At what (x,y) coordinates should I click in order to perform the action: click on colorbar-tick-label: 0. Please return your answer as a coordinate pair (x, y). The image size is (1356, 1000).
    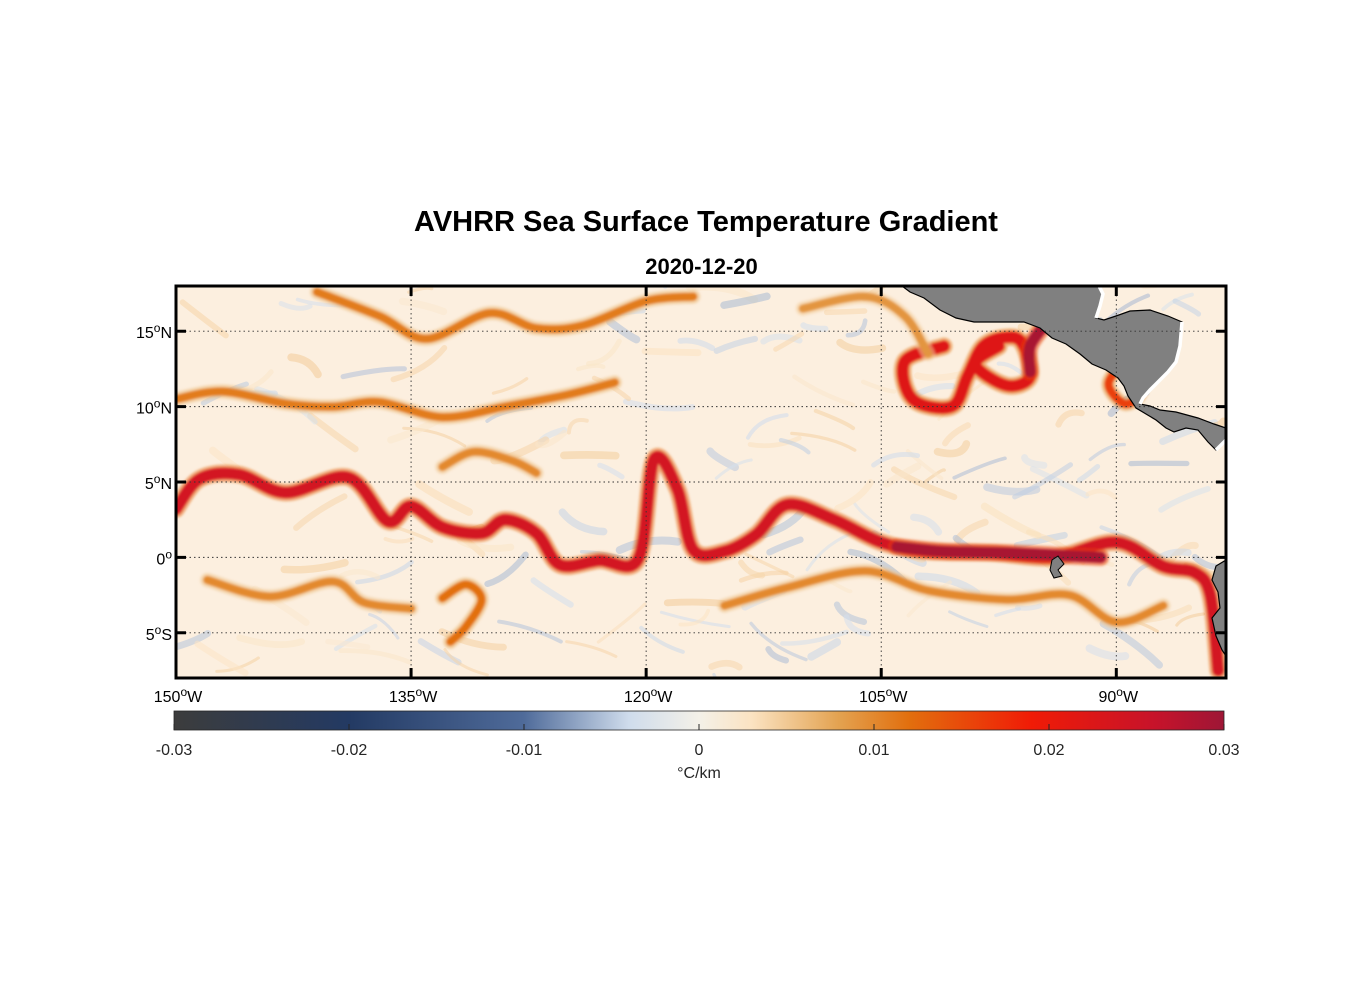
    Looking at the image, I should click on (699, 750).